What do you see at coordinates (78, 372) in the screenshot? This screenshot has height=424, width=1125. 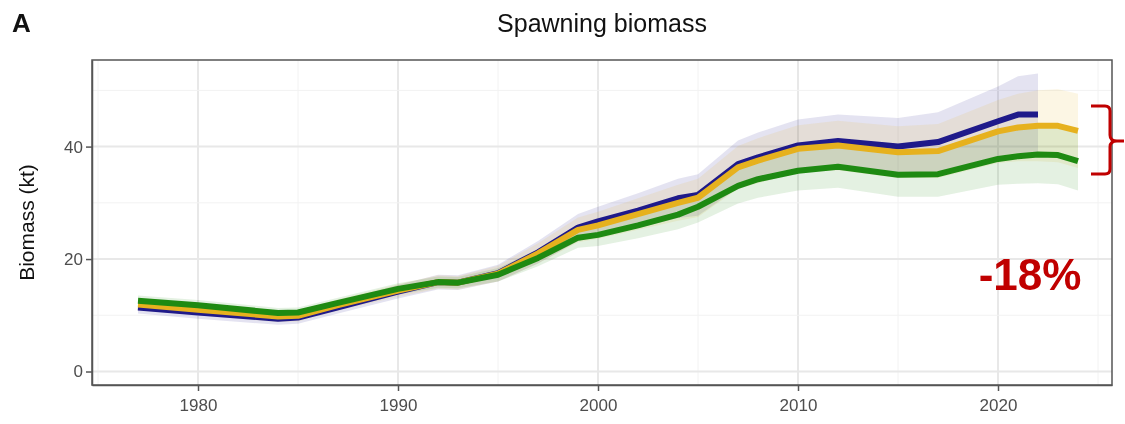 I see `y-tick-label: 0` at bounding box center [78, 372].